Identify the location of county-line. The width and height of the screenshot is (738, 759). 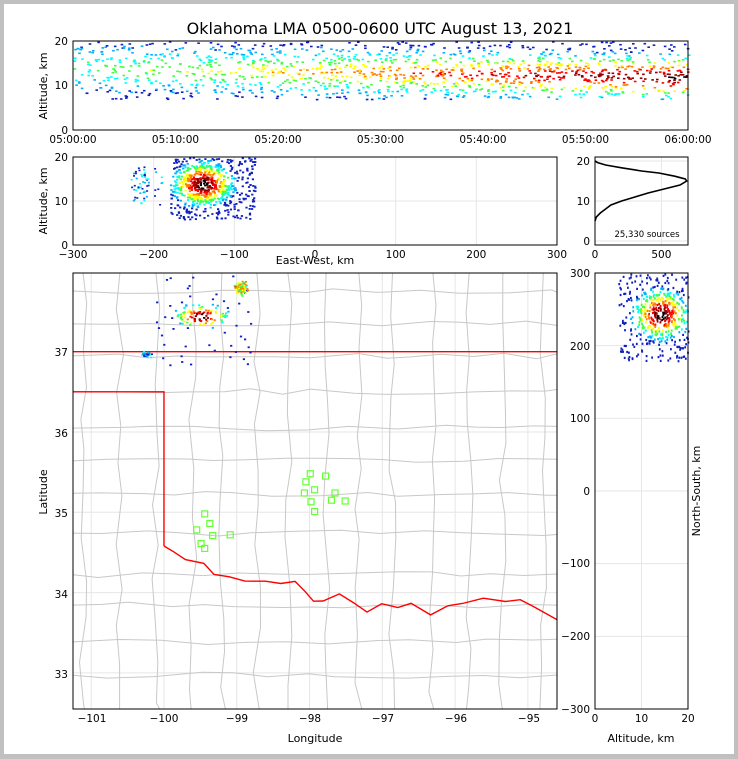
(315, 575).